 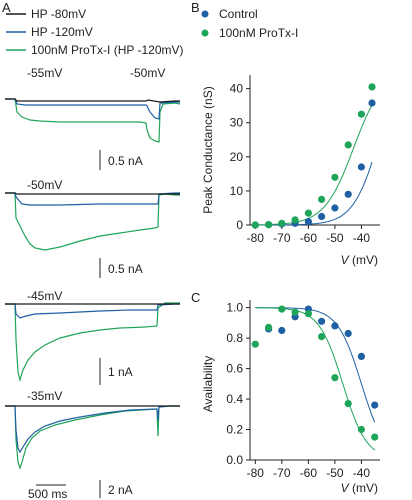 What do you see at coordinates (234, 338) in the screenshot?
I see `chart-c-y-tick-label: 0.8` at bounding box center [234, 338].